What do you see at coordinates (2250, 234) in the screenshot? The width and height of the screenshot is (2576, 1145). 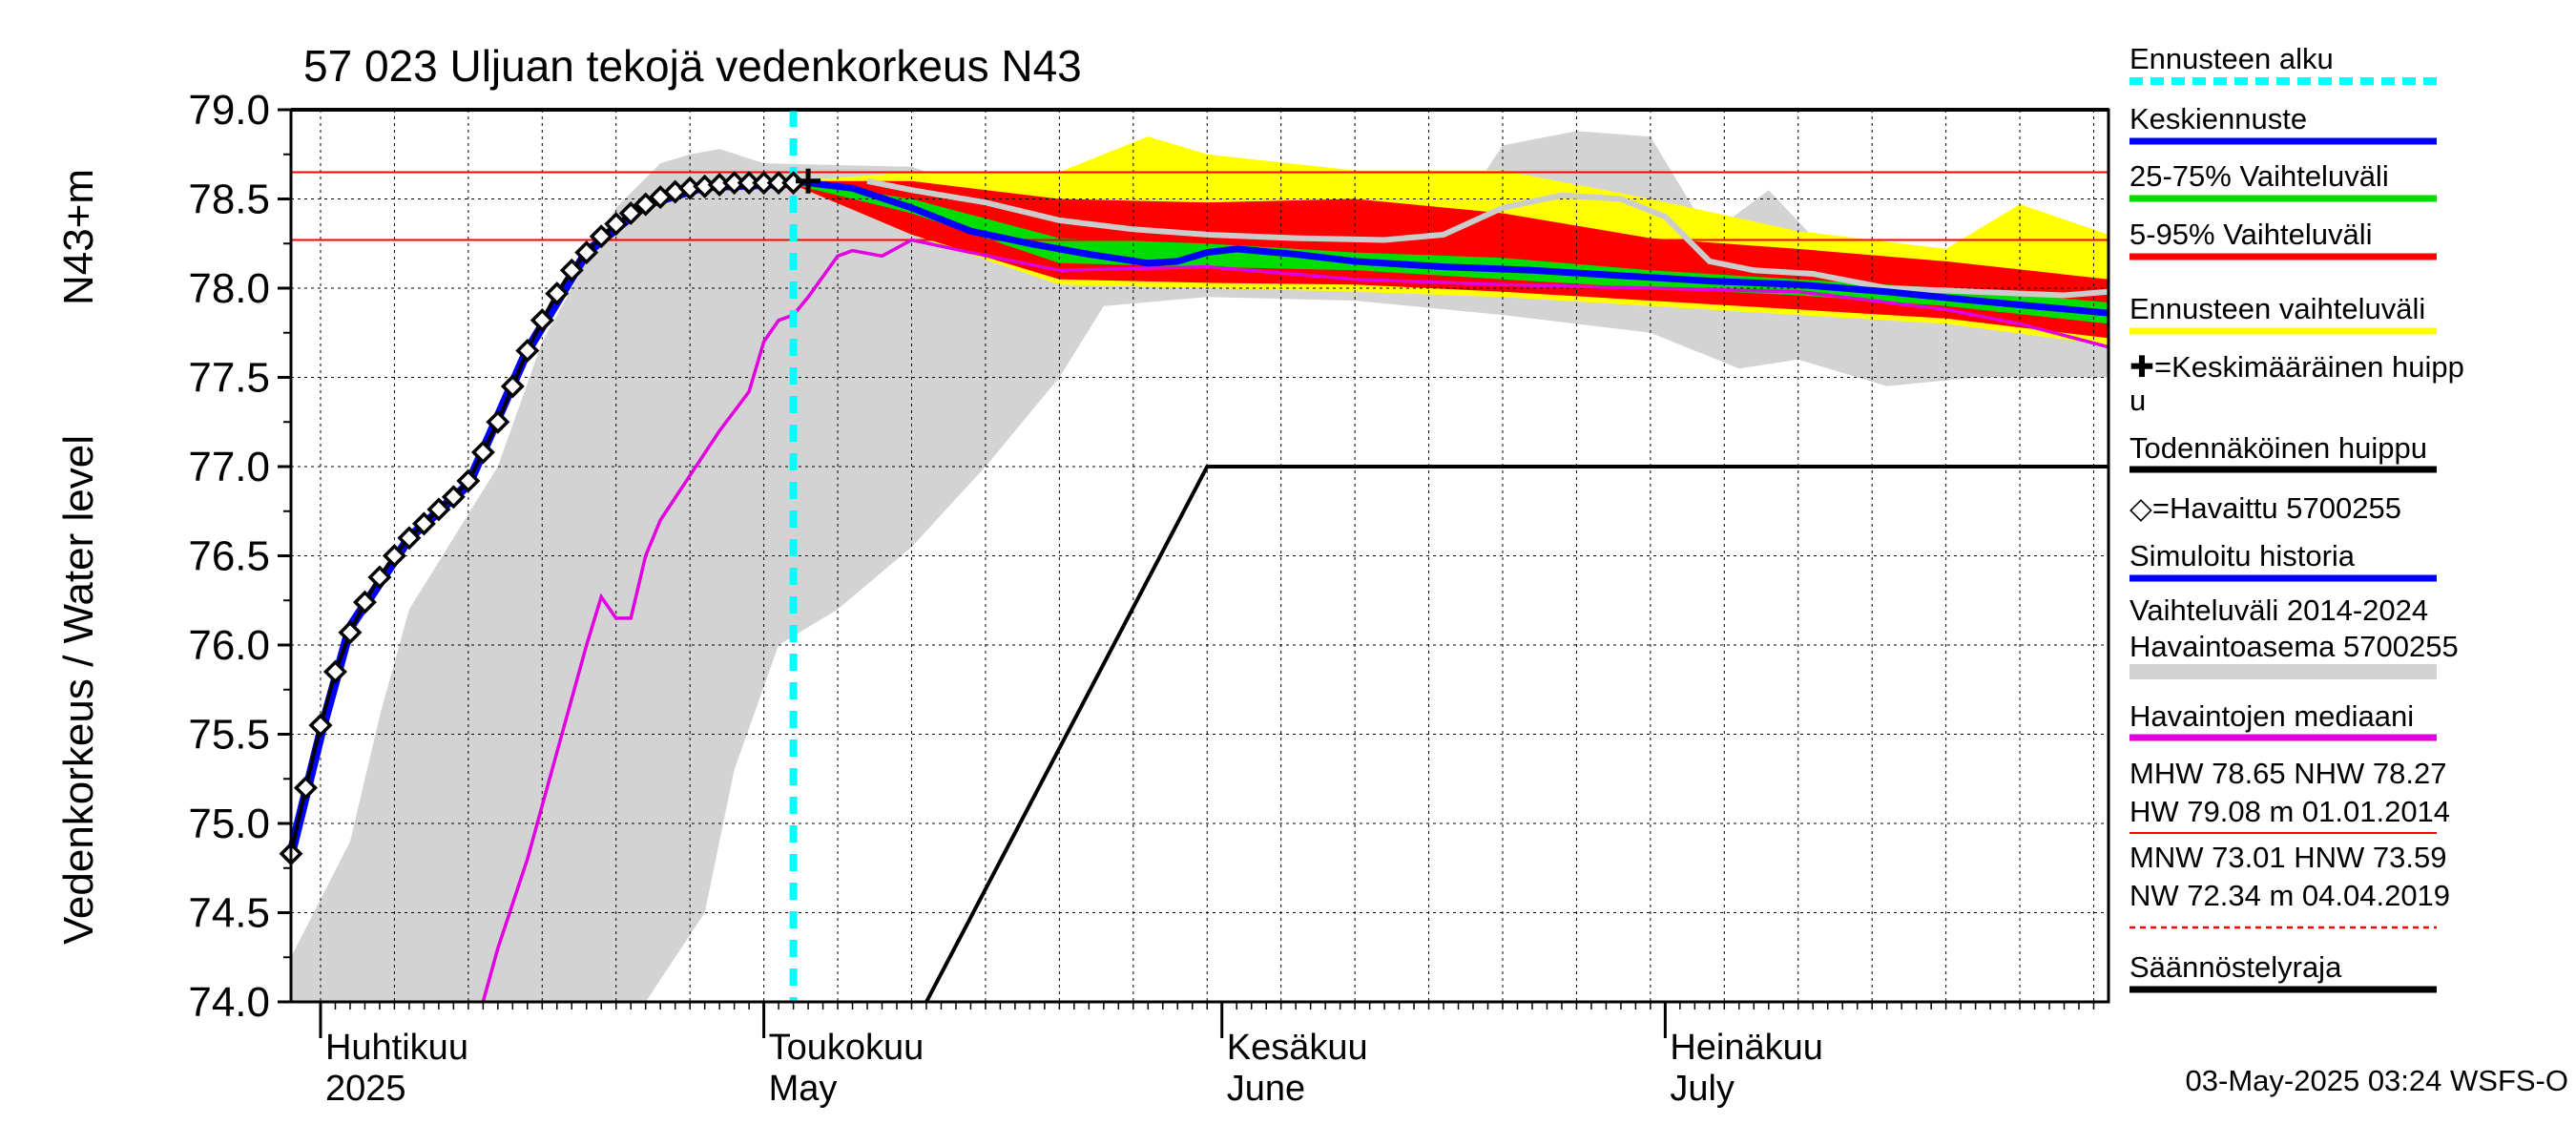 I see `legend-label: 5-95% Vaihteluväli` at bounding box center [2250, 234].